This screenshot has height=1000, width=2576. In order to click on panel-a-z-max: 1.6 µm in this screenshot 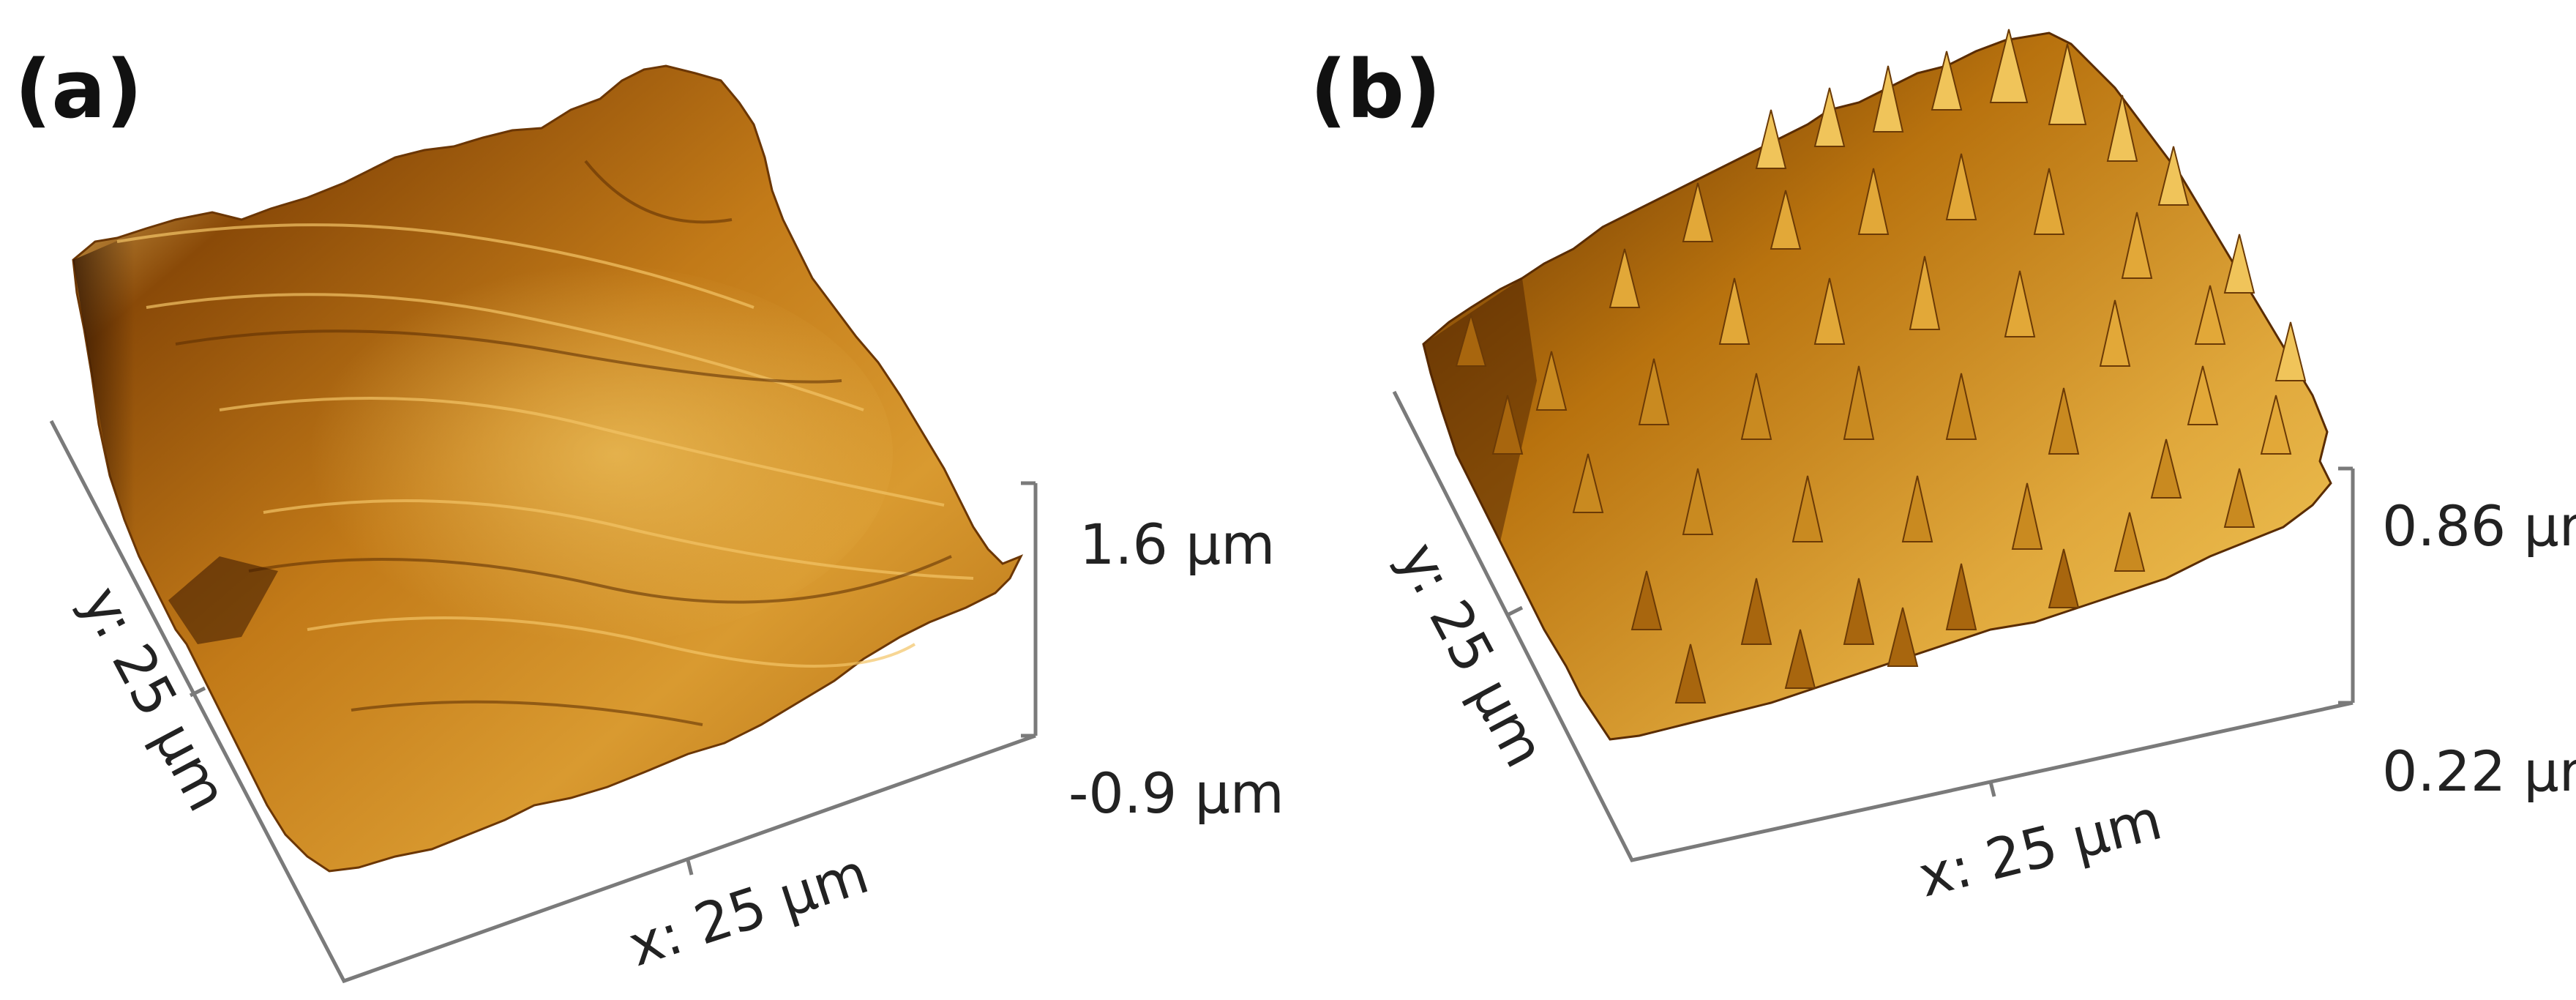, I will do `click(1177, 544)`.